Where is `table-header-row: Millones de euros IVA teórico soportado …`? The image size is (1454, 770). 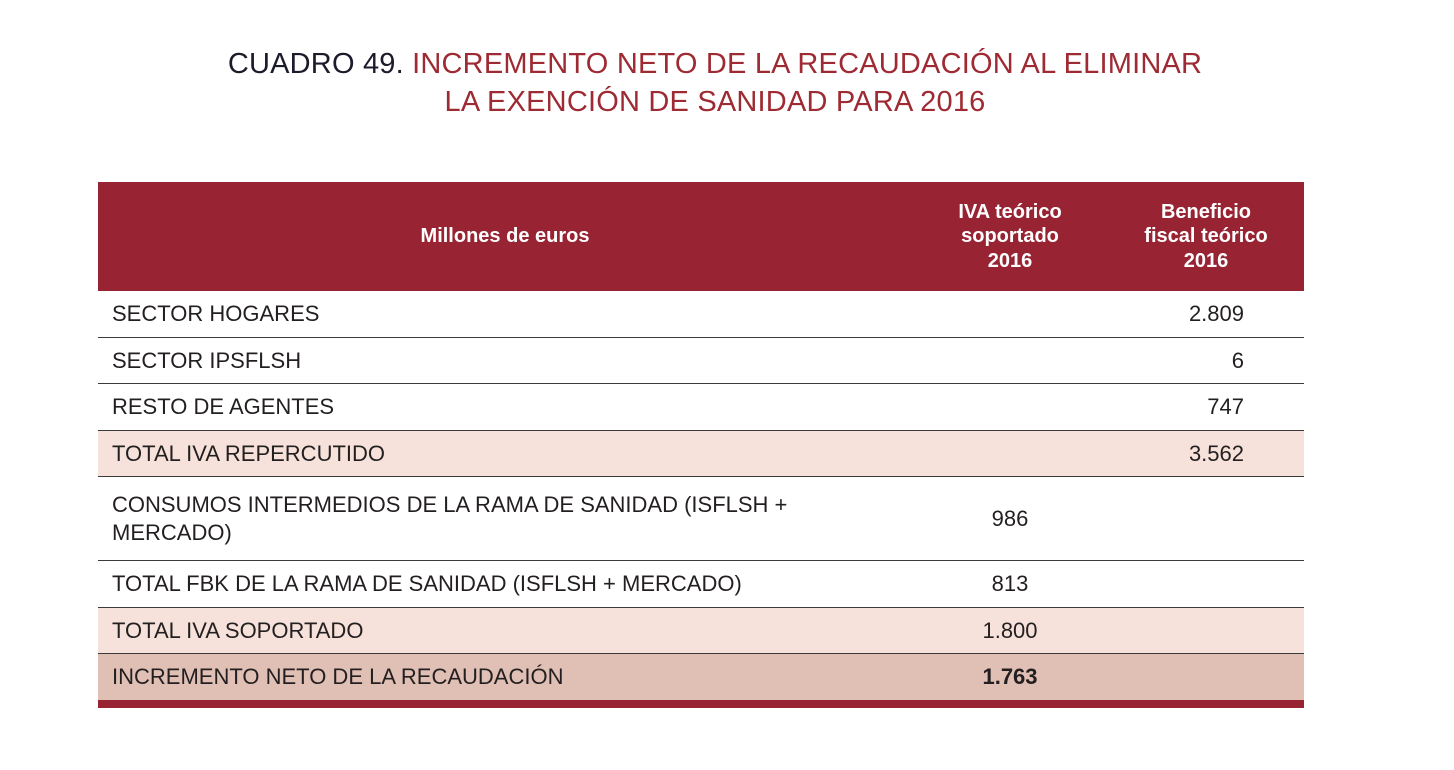
table-header-row: Millones de euros IVA teórico soportado … is located at coordinates (701, 236).